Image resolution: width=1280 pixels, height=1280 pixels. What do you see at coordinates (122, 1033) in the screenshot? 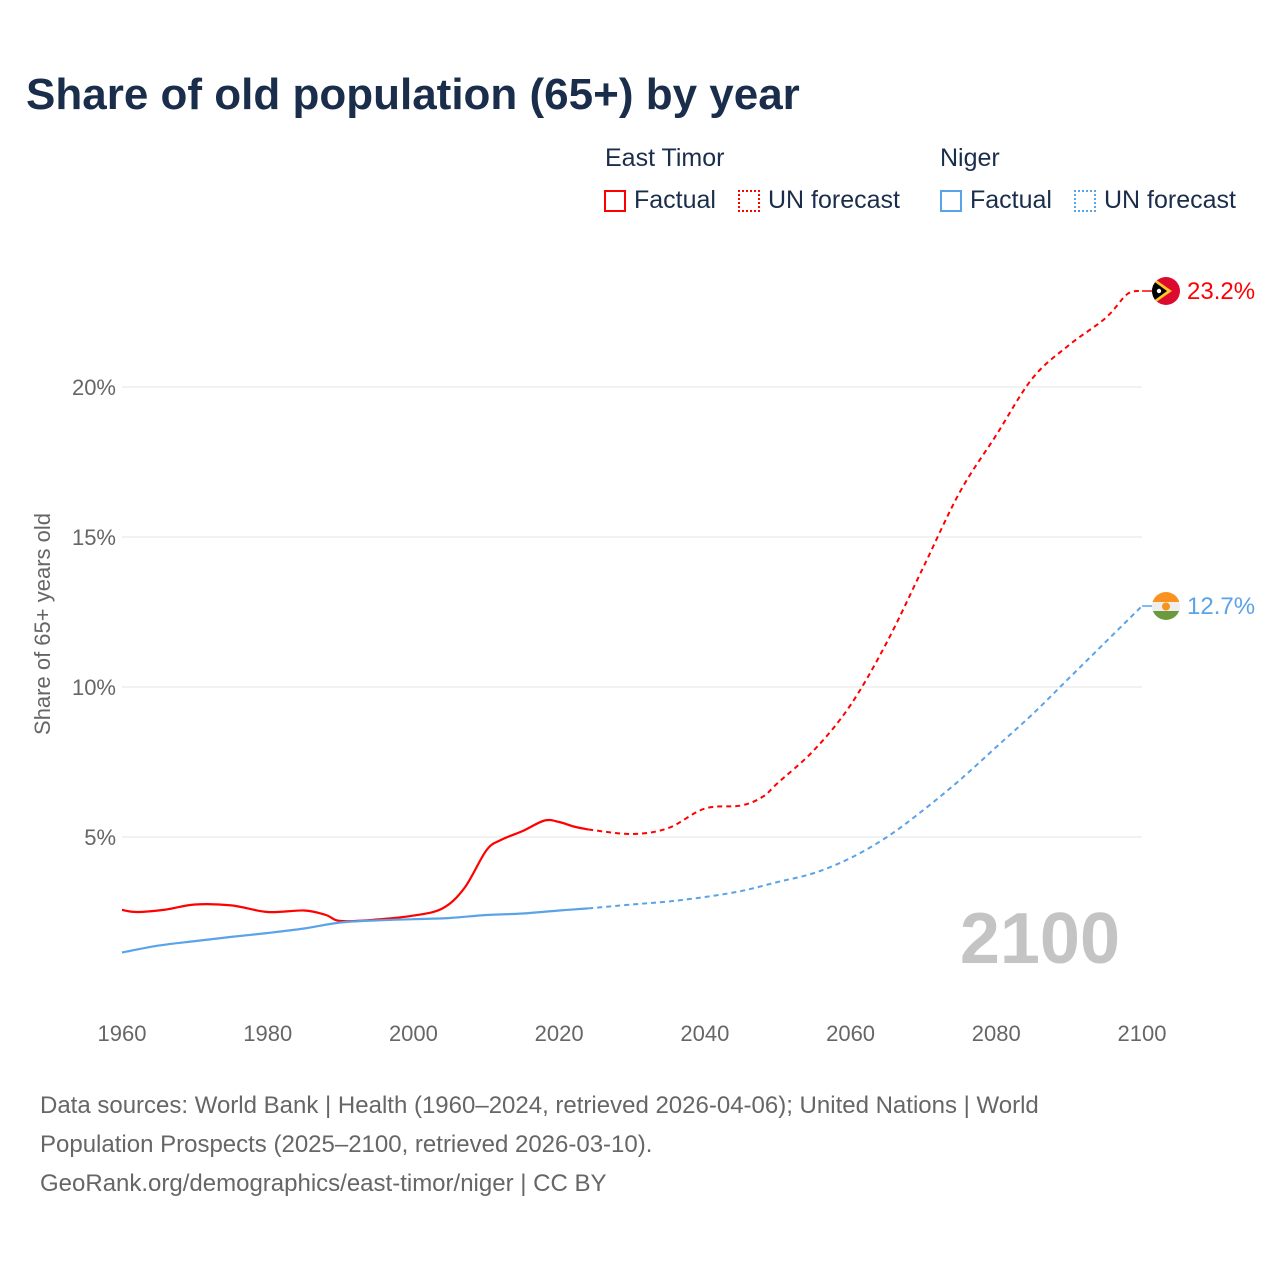
I see `x-tick-label: 1960` at bounding box center [122, 1033].